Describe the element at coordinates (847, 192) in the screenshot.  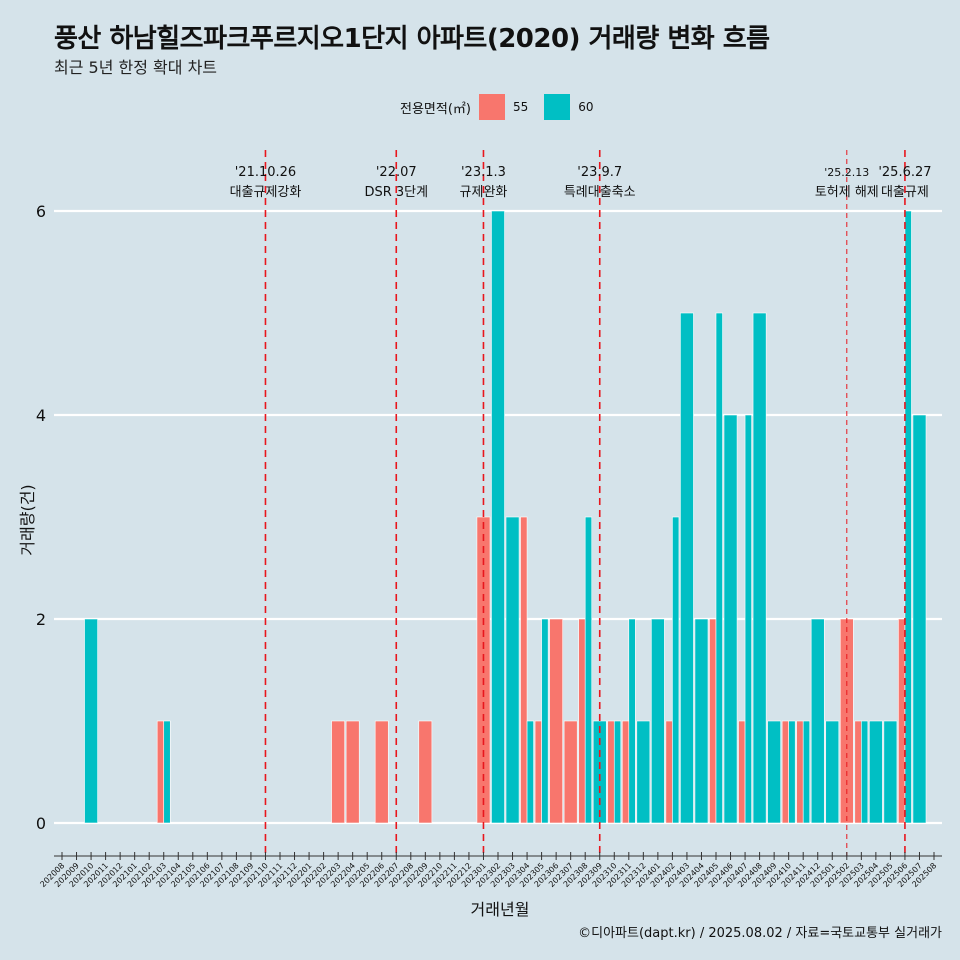
I see `event-label-202502: 토허제 해제` at that location.